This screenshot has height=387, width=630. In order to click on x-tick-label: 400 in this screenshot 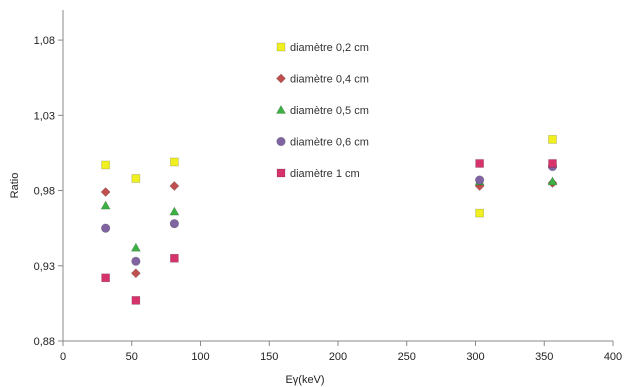, I will do `click(613, 357)`.